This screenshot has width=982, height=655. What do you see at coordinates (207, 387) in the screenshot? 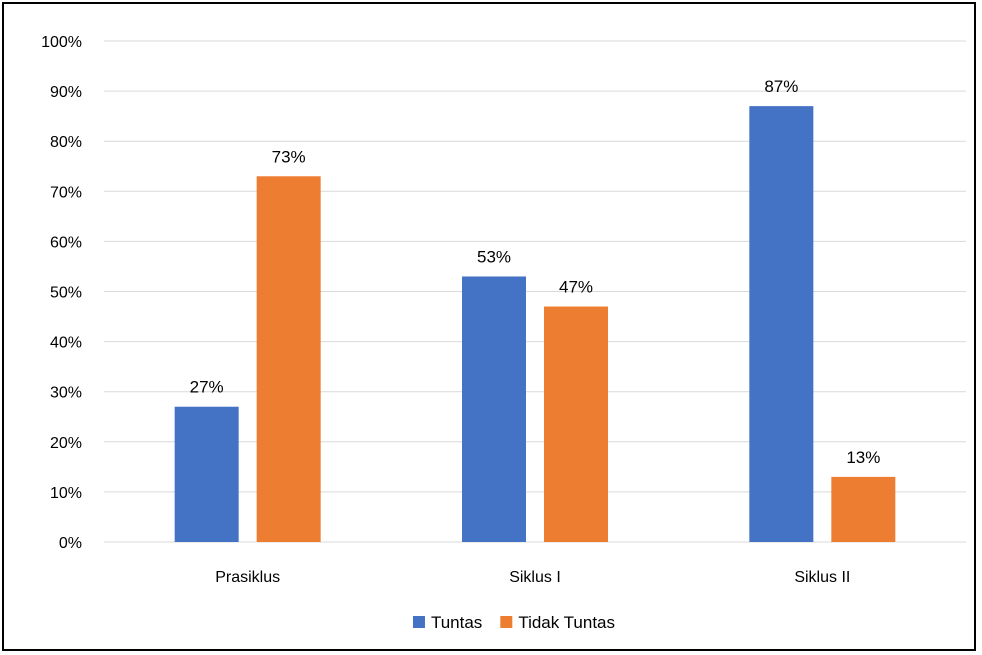
I see `data-label: 27%` at bounding box center [207, 387].